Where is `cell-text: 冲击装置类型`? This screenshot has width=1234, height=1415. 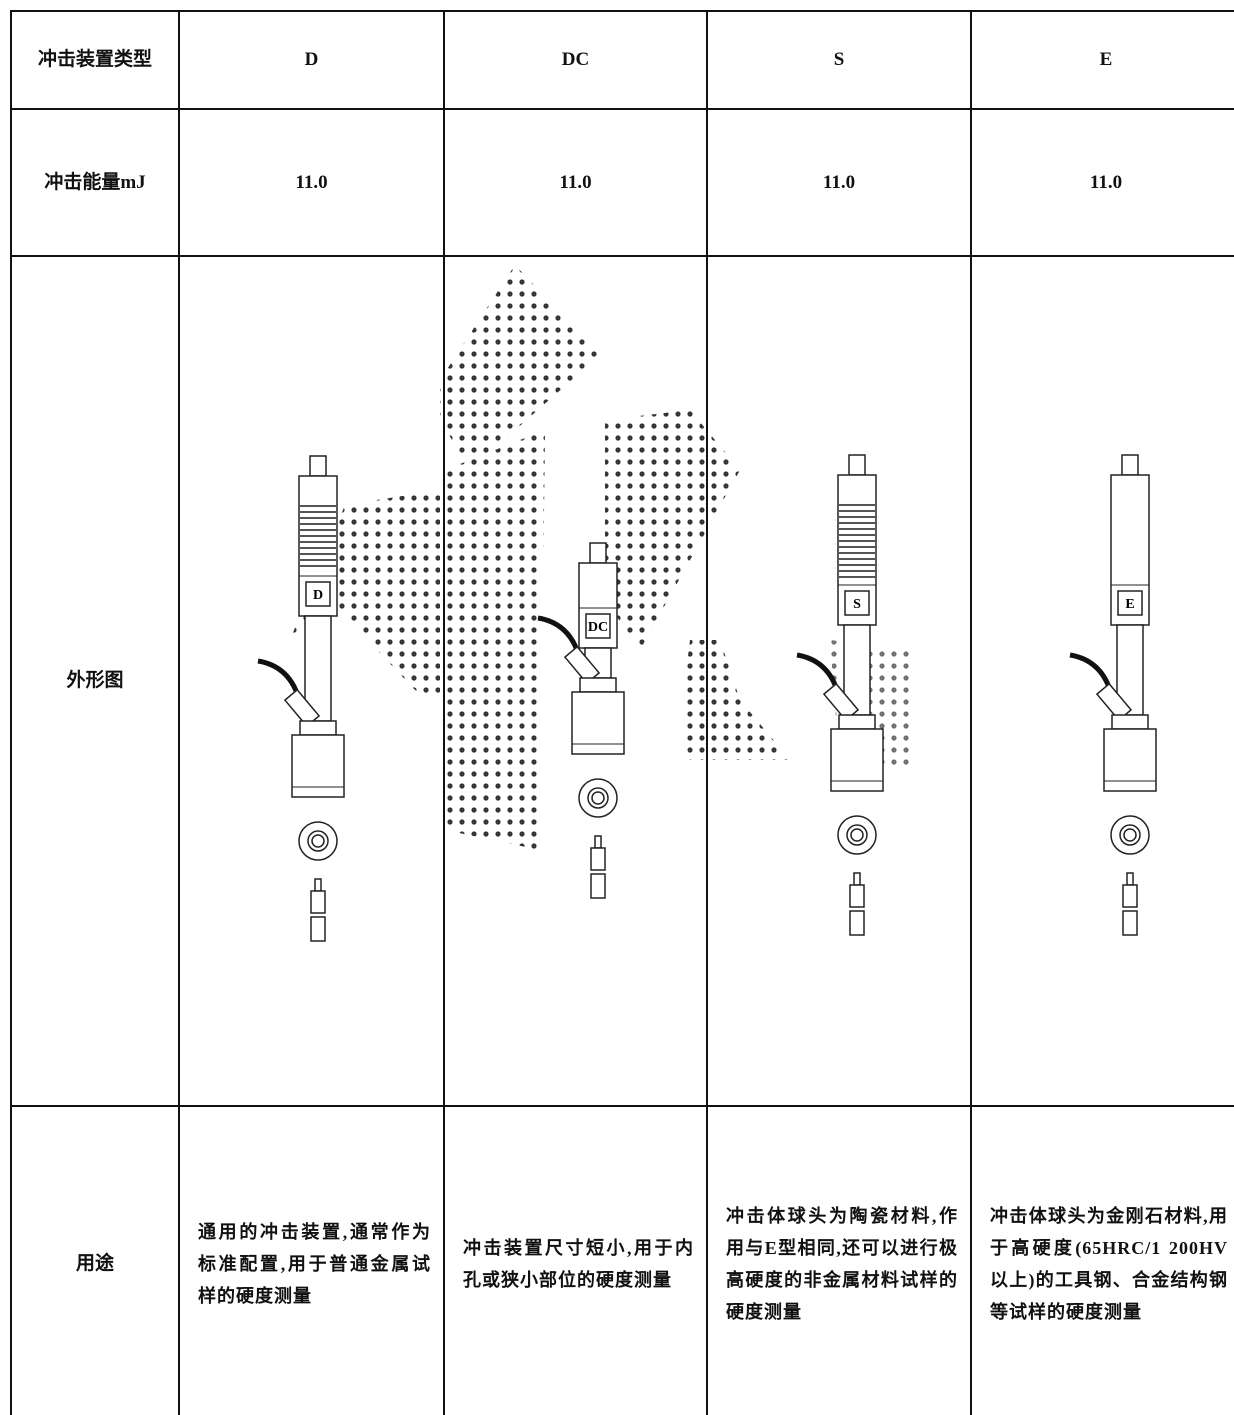
cell-text: 冲击装置类型 is located at coordinates (94, 59).